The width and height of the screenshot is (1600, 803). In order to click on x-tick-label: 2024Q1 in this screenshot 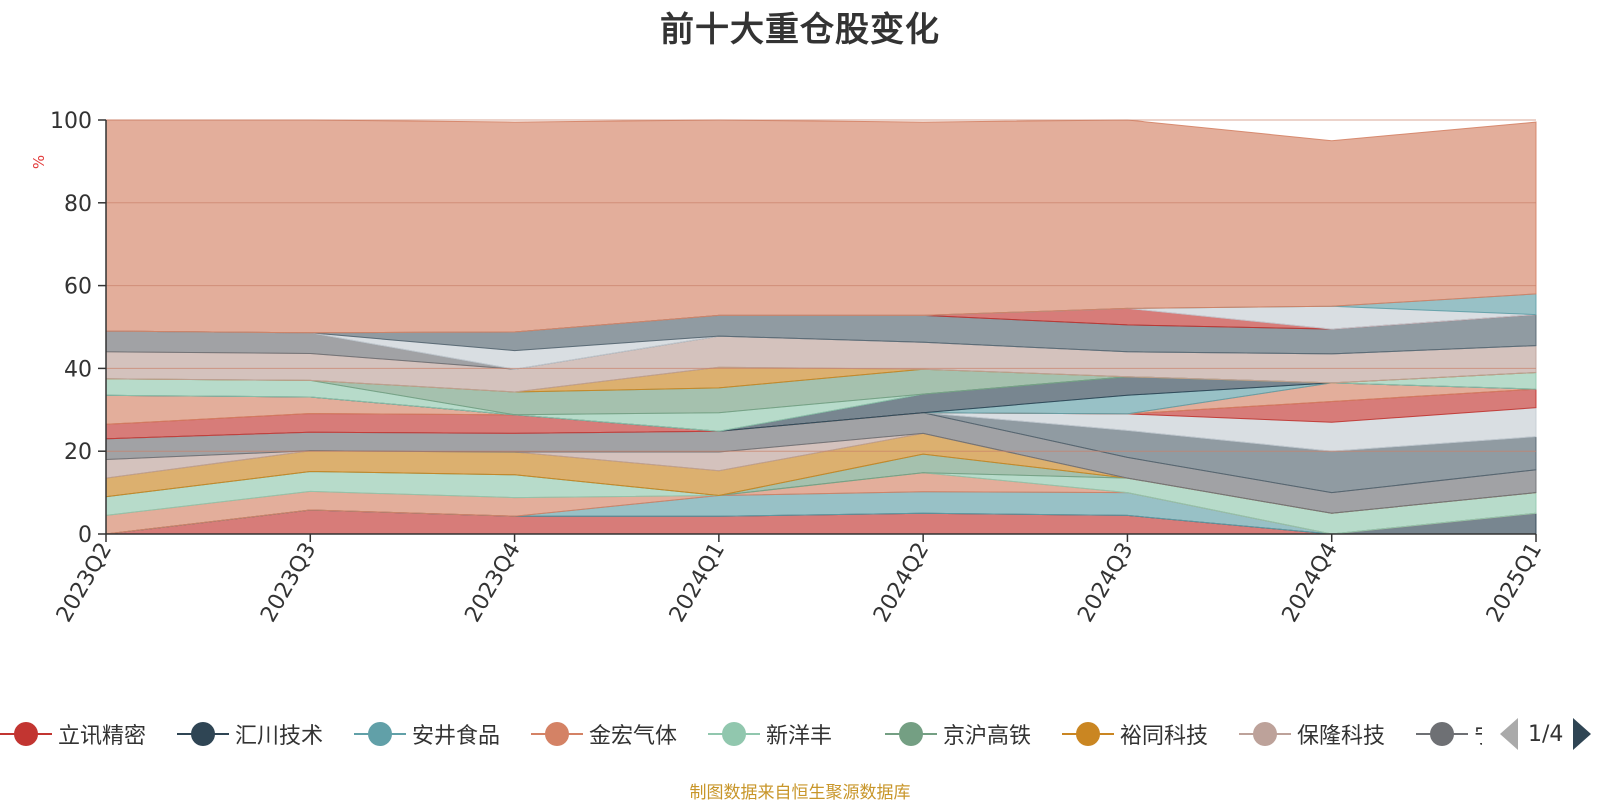, I will do `click(697, 583)`.